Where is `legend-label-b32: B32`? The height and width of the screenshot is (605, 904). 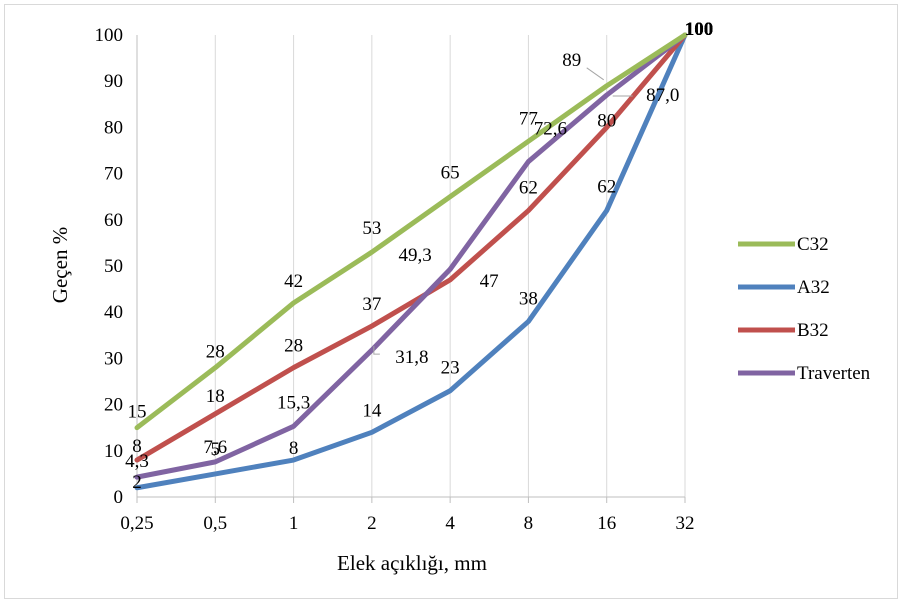 legend-label-b32: B32 is located at coordinates (813, 330).